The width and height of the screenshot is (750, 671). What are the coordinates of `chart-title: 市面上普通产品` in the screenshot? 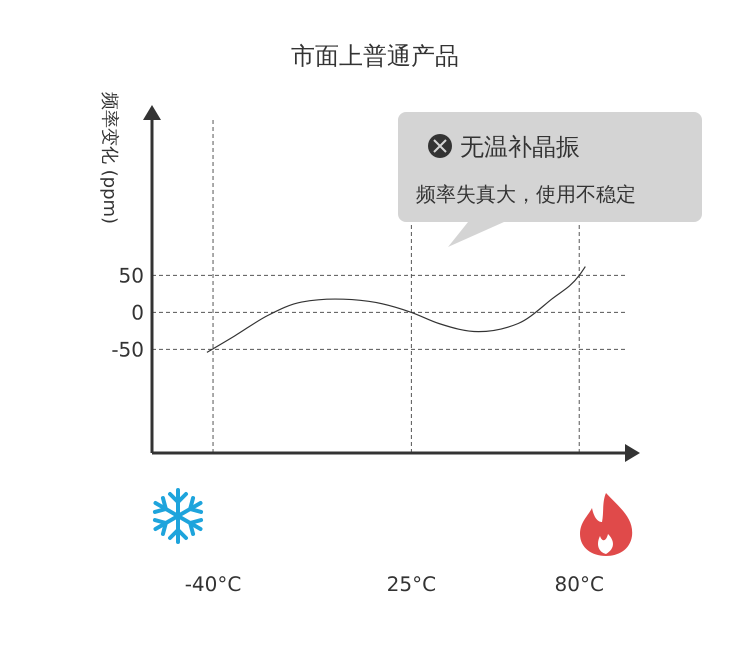 It's located at (375, 56).